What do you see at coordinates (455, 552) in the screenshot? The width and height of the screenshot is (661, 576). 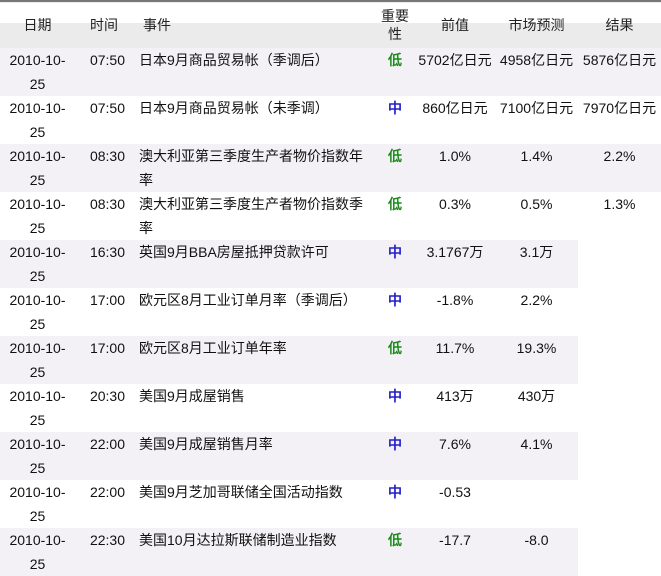 I see `previous-cell: -17.7` at bounding box center [455, 552].